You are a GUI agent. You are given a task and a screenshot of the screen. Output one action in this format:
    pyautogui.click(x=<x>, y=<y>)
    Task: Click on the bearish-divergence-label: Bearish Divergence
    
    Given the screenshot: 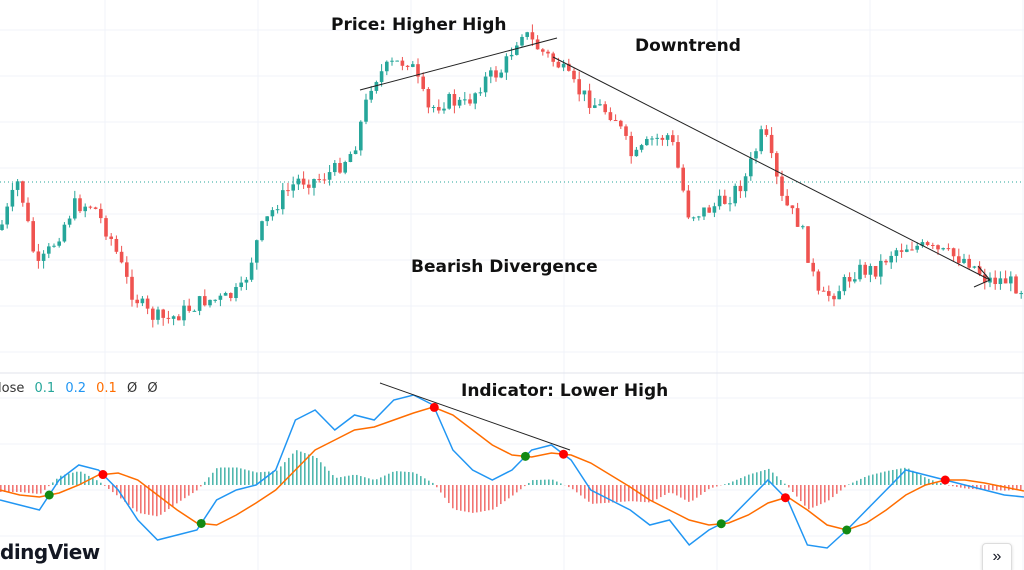 What is the action you would take?
    pyautogui.click(x=504, y=267)
    